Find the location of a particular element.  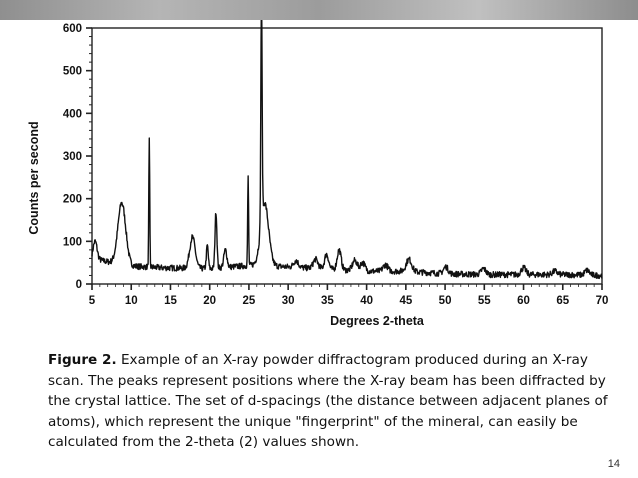

y-tick-label: 0 is located at coordinates (79, 285).